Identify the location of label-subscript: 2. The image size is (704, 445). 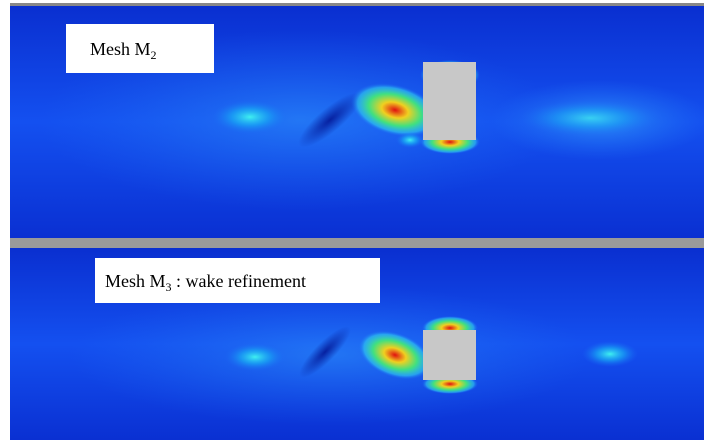
(154, 55).